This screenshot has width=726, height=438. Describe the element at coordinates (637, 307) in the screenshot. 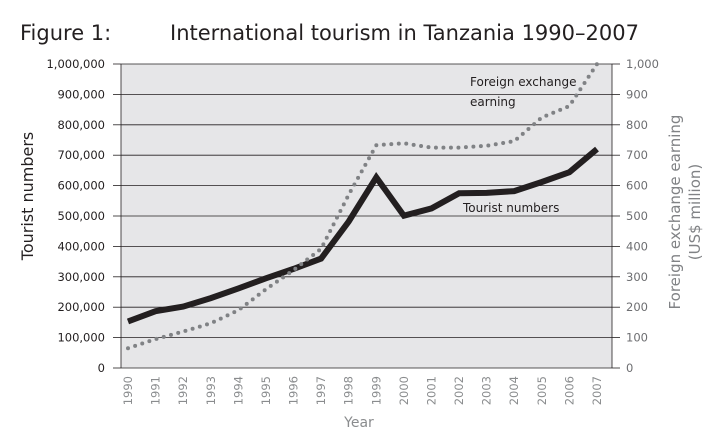

I see `right-tick-label: 200` at that location.